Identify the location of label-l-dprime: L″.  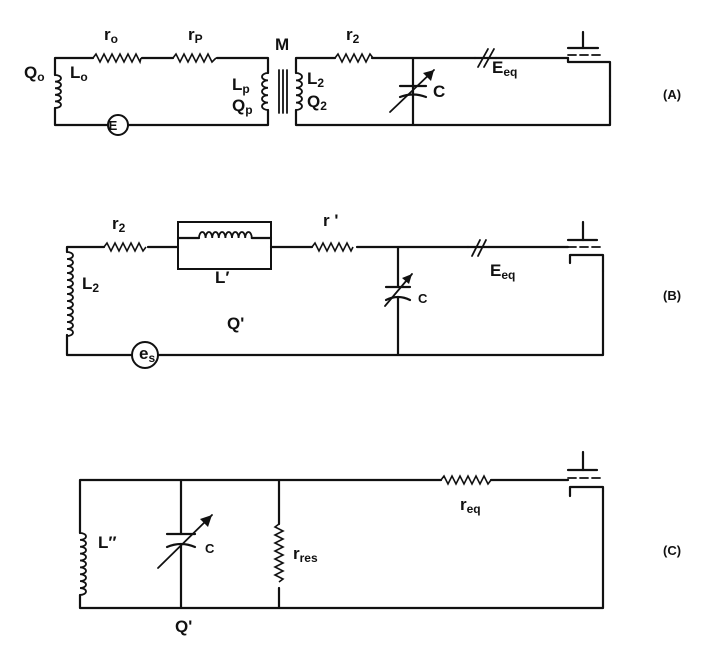
(107, 542).